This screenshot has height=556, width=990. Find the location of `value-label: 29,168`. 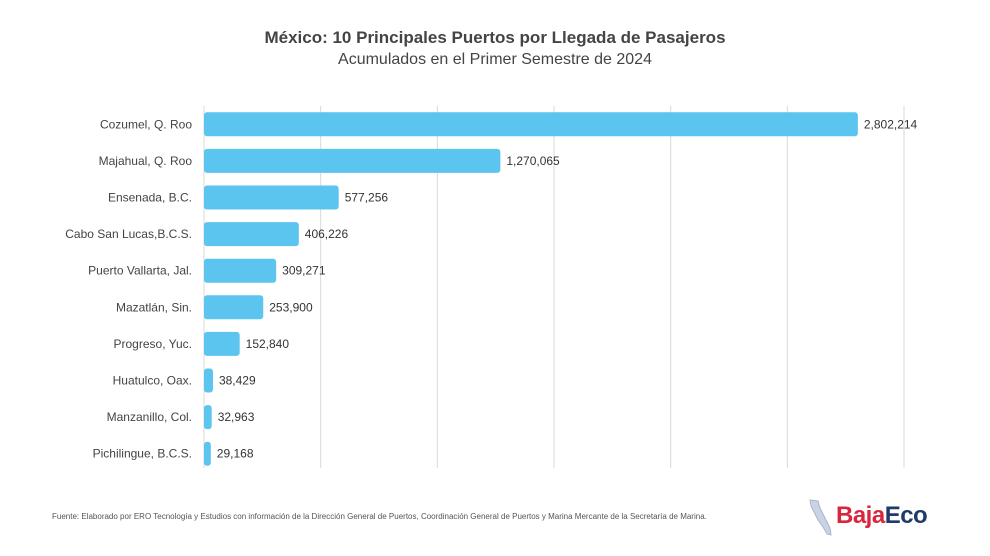

value-label: 29,168 is located at coordinates (235, 454).